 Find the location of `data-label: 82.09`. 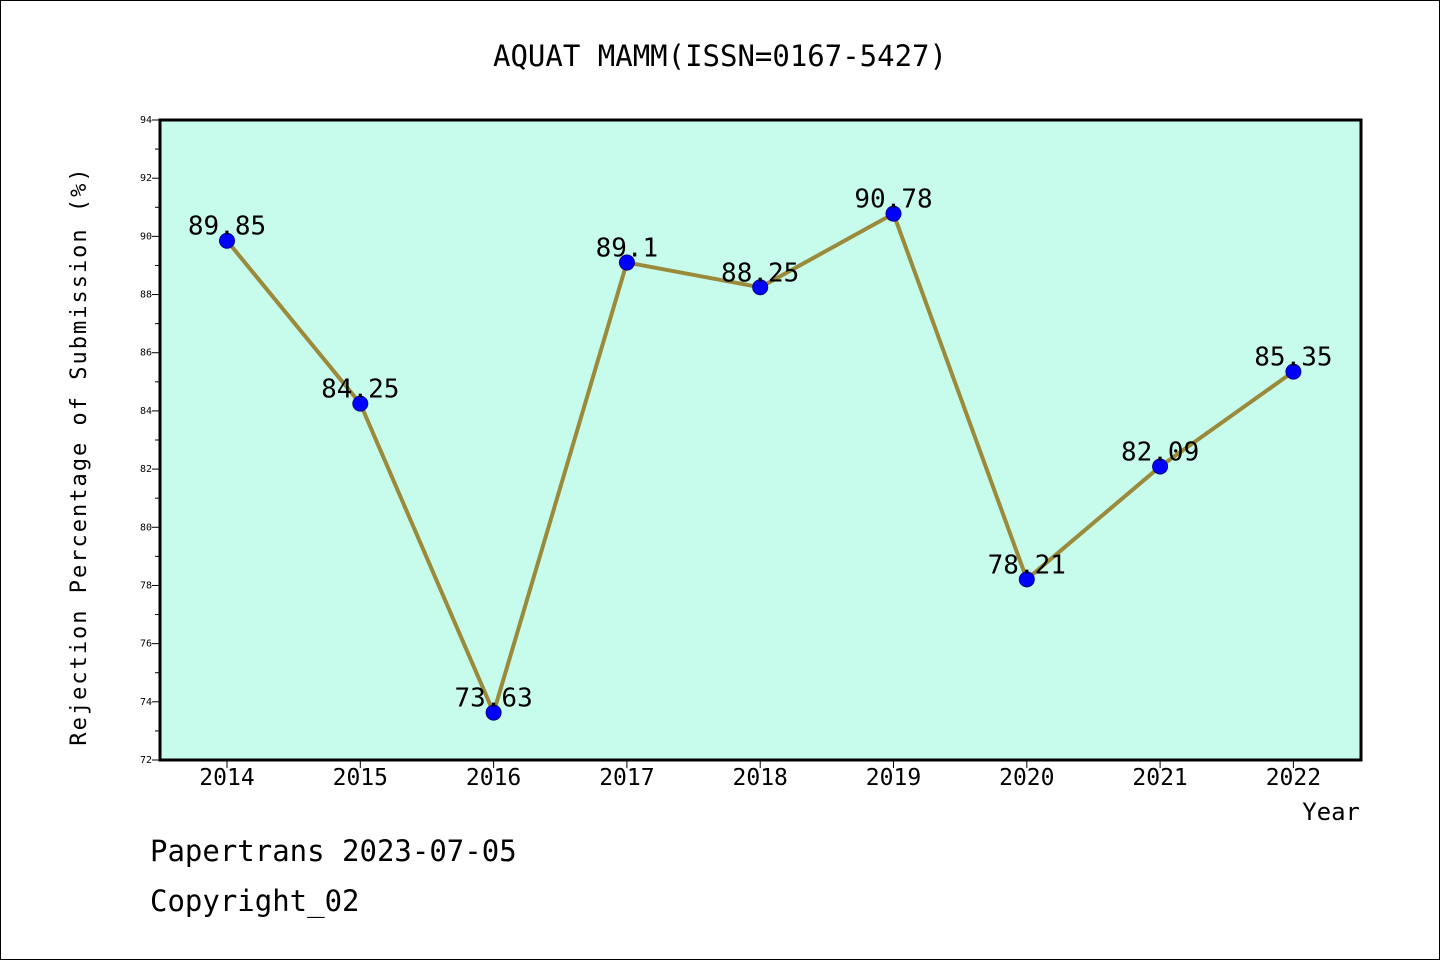

data-label: 82.09 is located at coordinates (1160, 452).